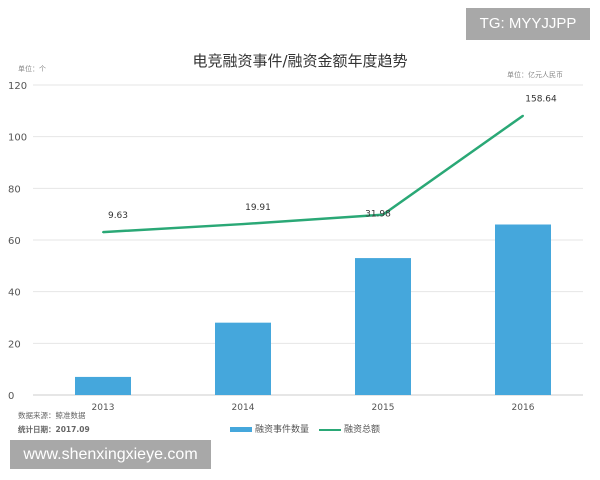 This screenshot has height=480, width=600. I want to click on x-tick-label: 2014, so click(243, 408).